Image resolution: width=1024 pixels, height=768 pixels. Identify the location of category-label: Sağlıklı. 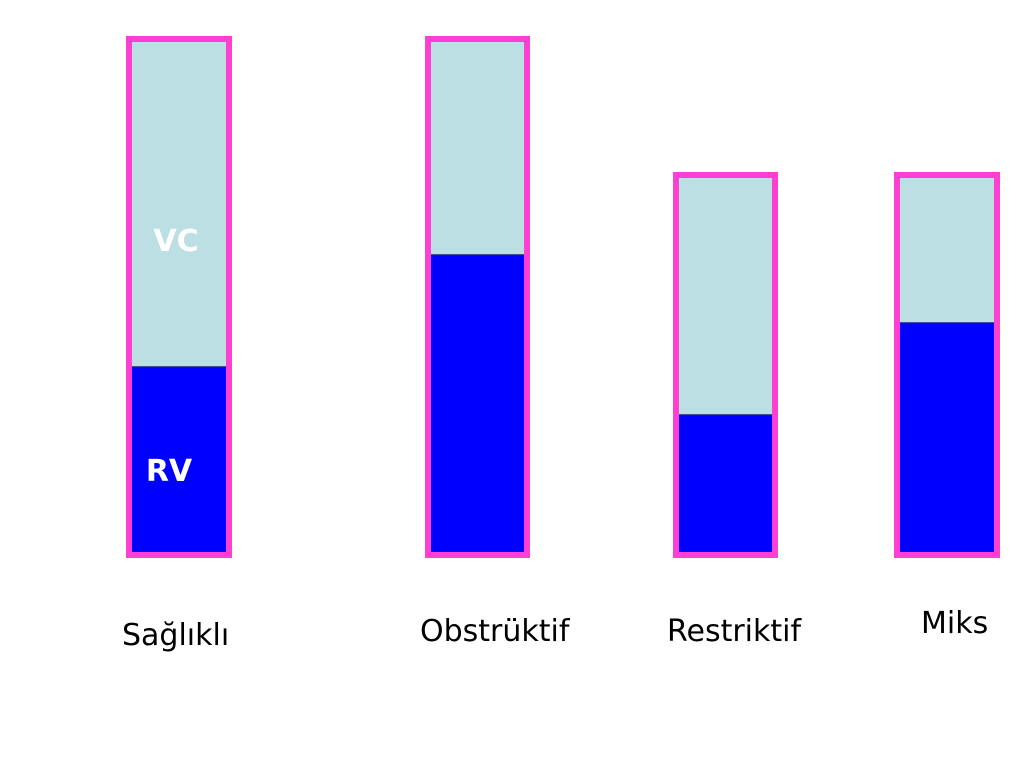
(176, 635).